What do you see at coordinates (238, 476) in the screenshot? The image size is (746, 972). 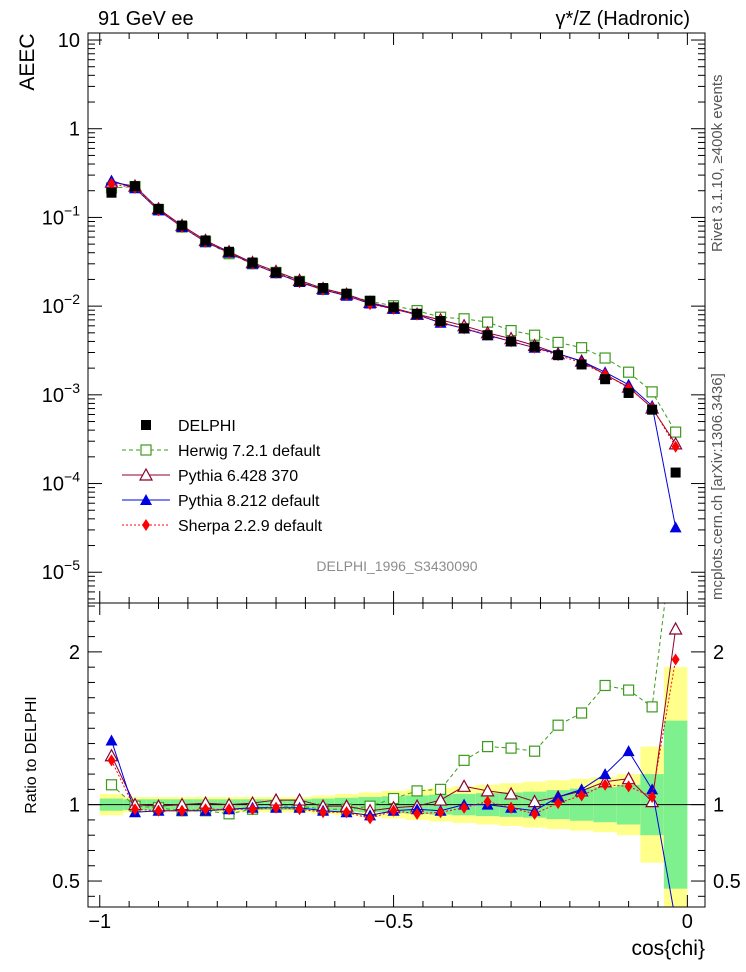 I see `legend-label-pythia6: Pythia 6.428 370` at bounding box center [238, 476].